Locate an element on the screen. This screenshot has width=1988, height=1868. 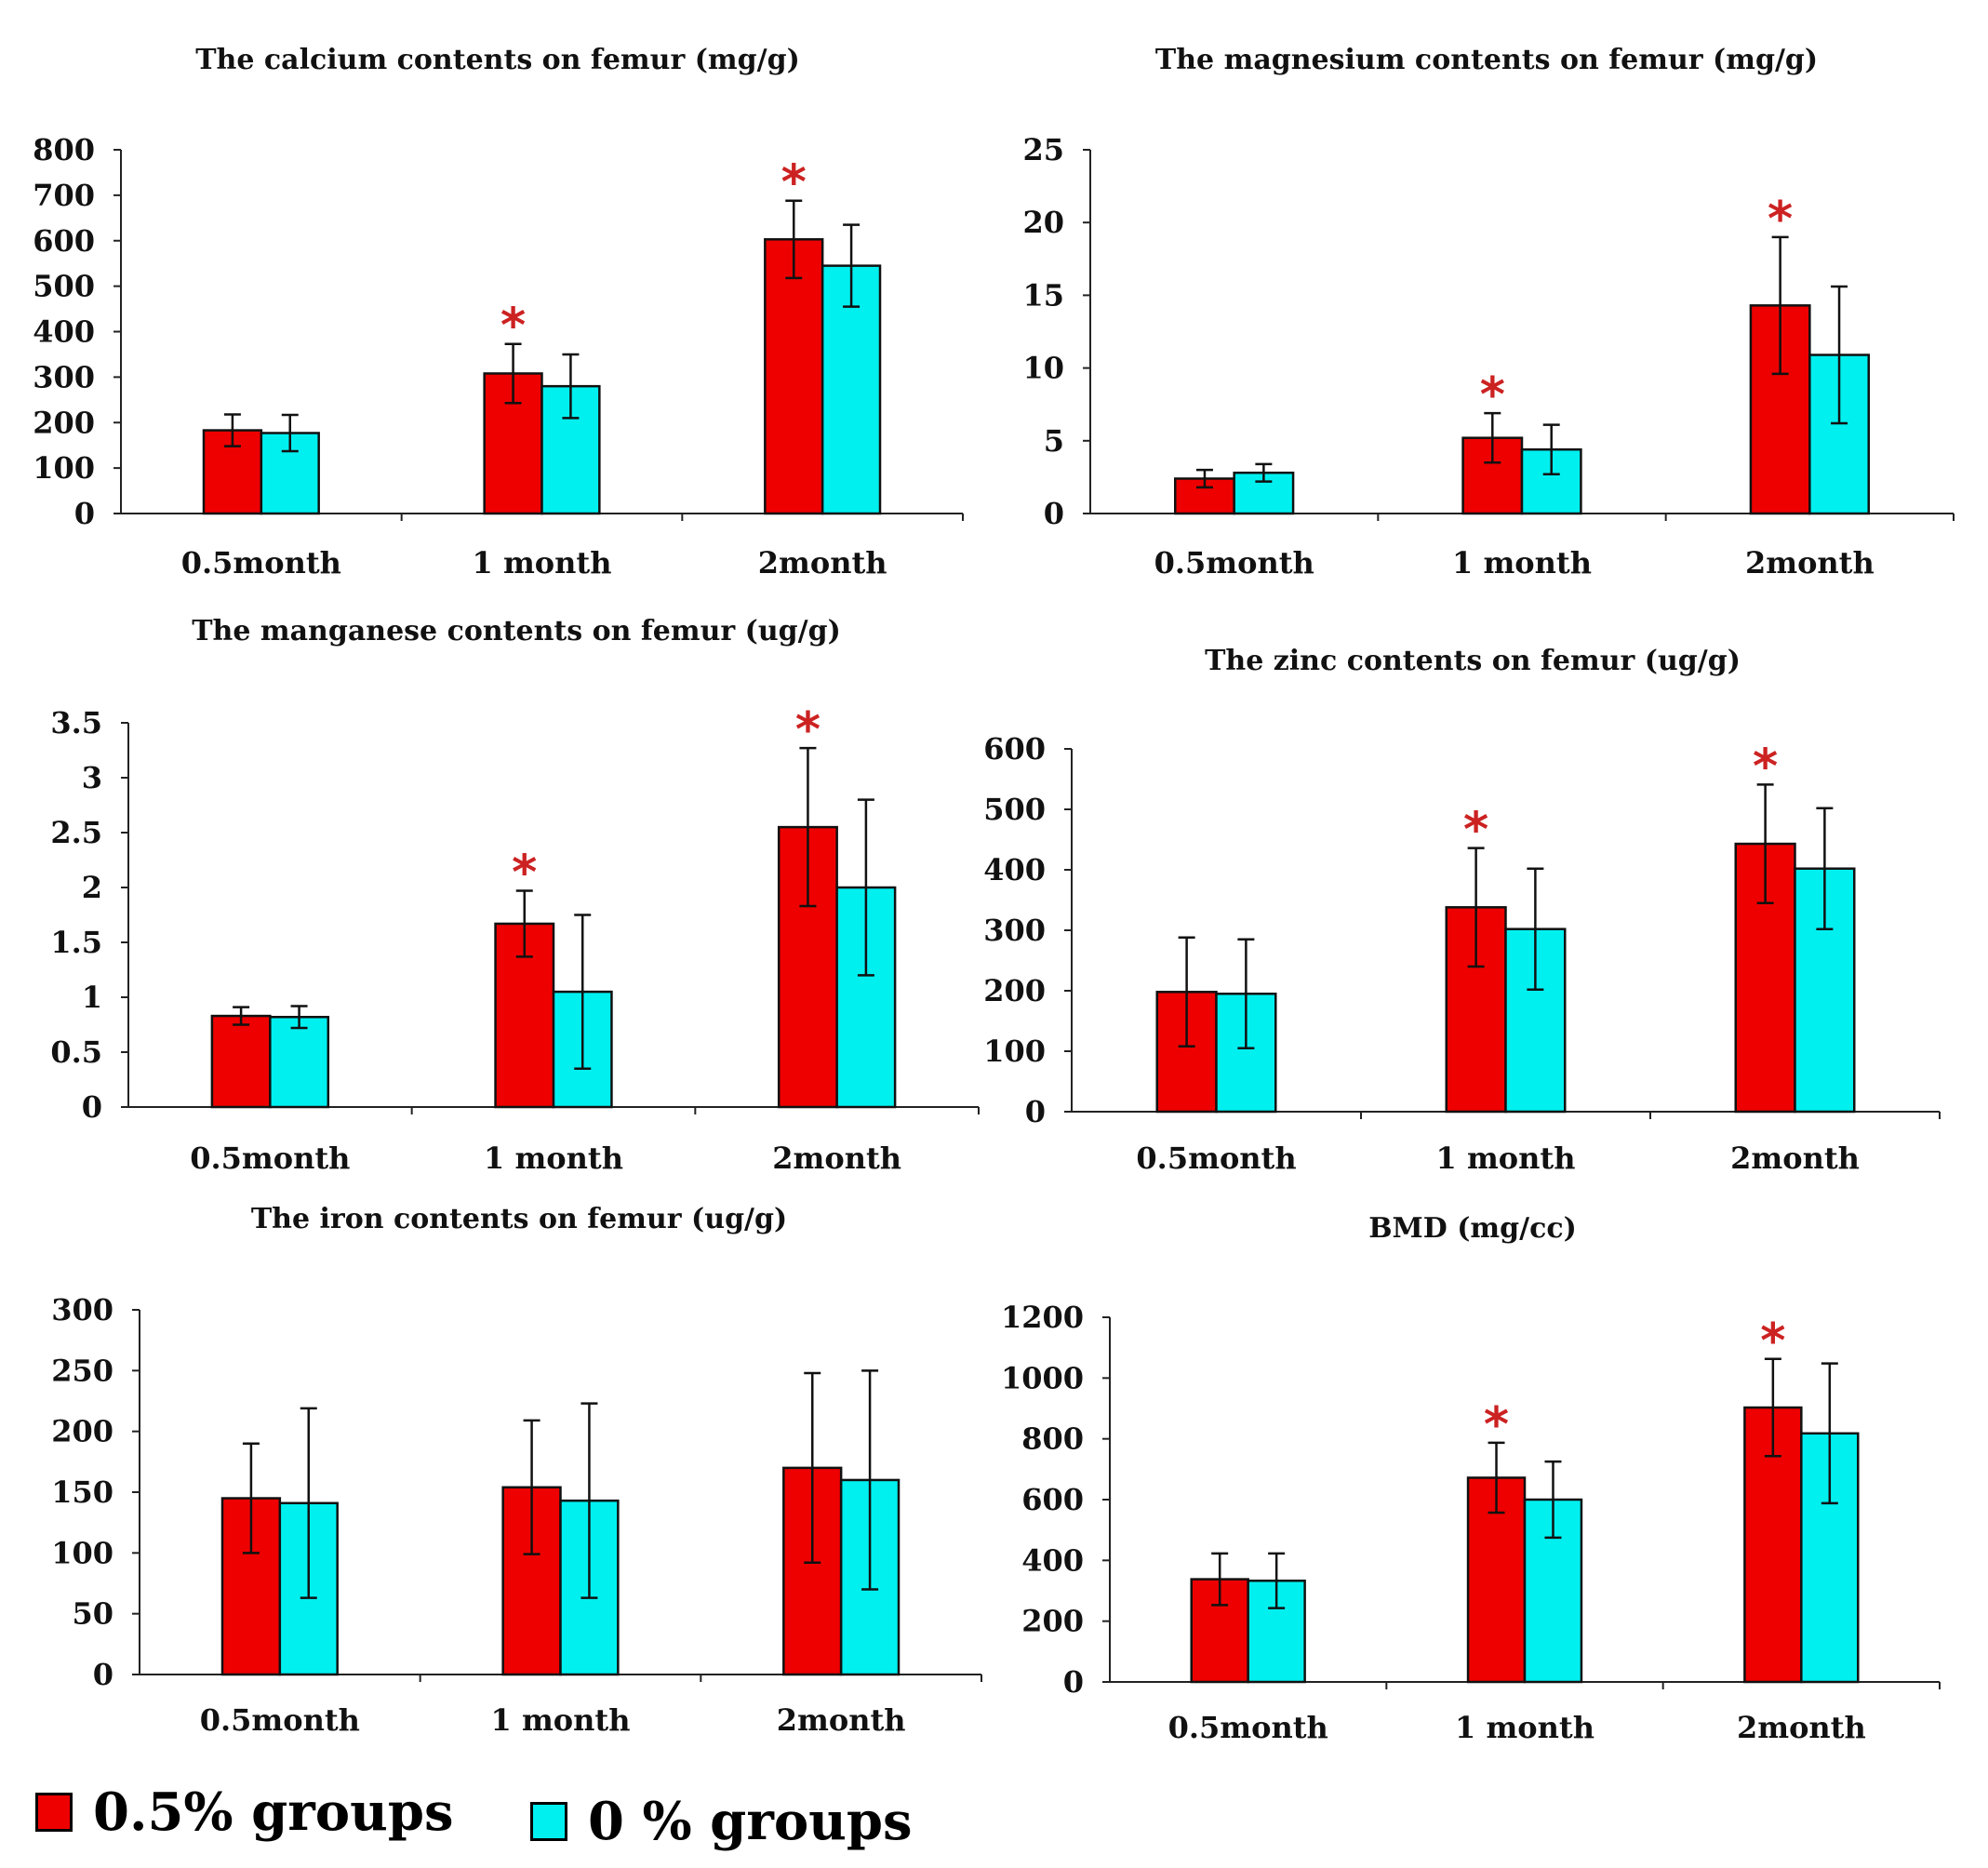
y-tick-label: 25 is located at coordinates (1043, 149).